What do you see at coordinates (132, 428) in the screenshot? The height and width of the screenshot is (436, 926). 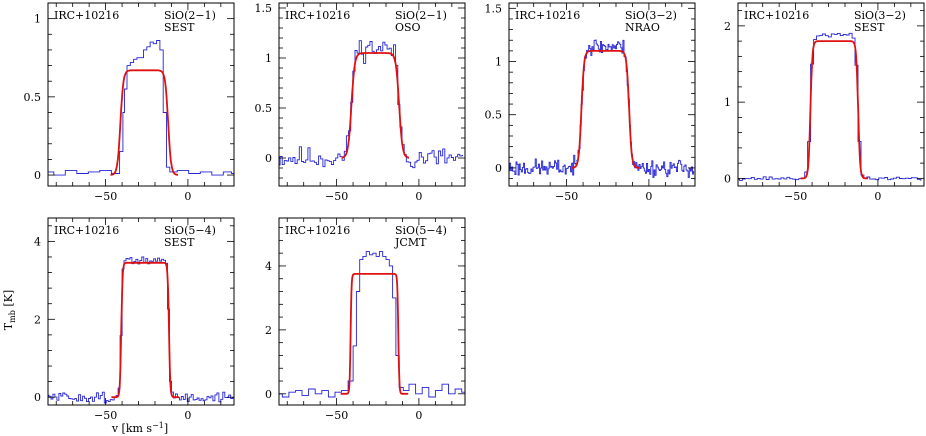 I see `x-axis-label-main: v [km s` at bounding box center [132, 428].